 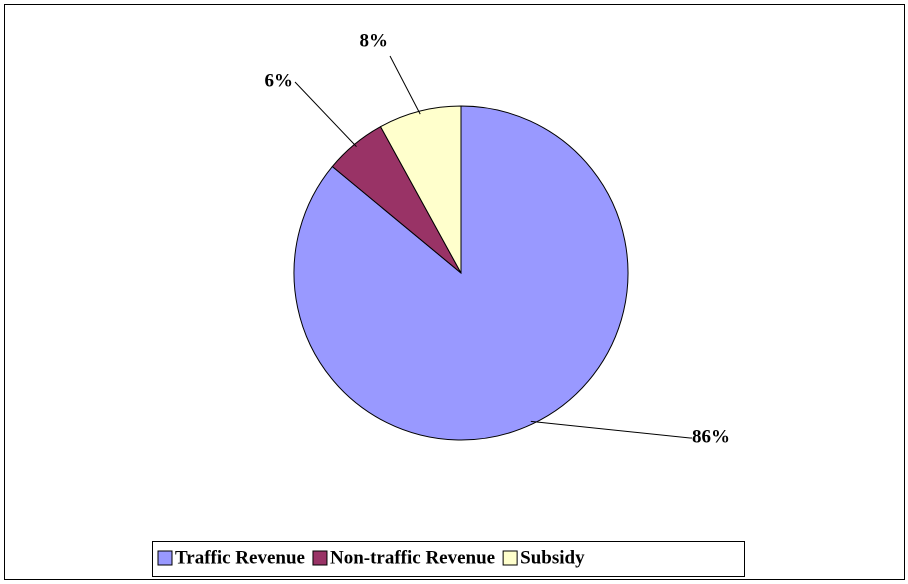 I want to click on legend-label: Subsidy, so click(x=552, y=557).